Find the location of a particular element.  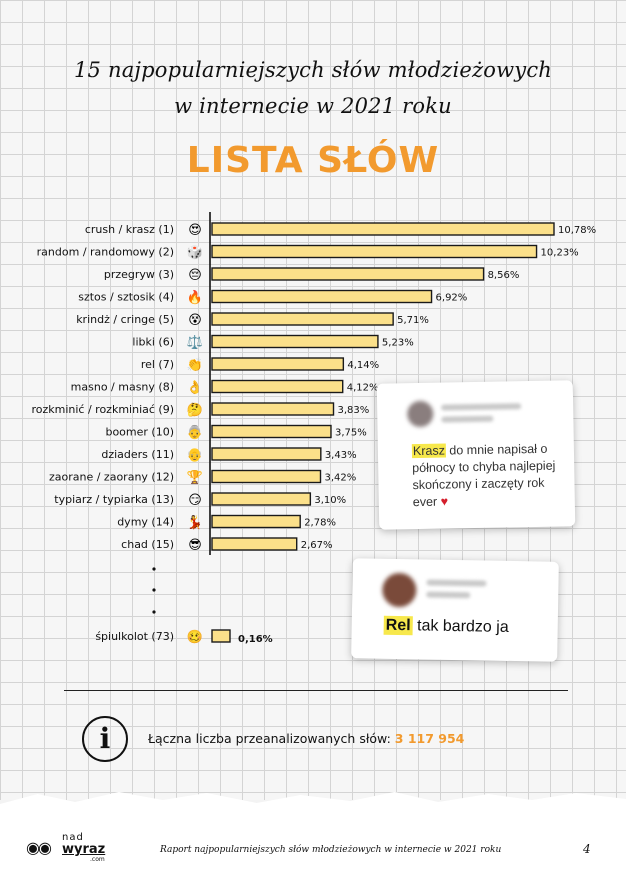

category-label: chad (15) is located at coordinates (147, 544).